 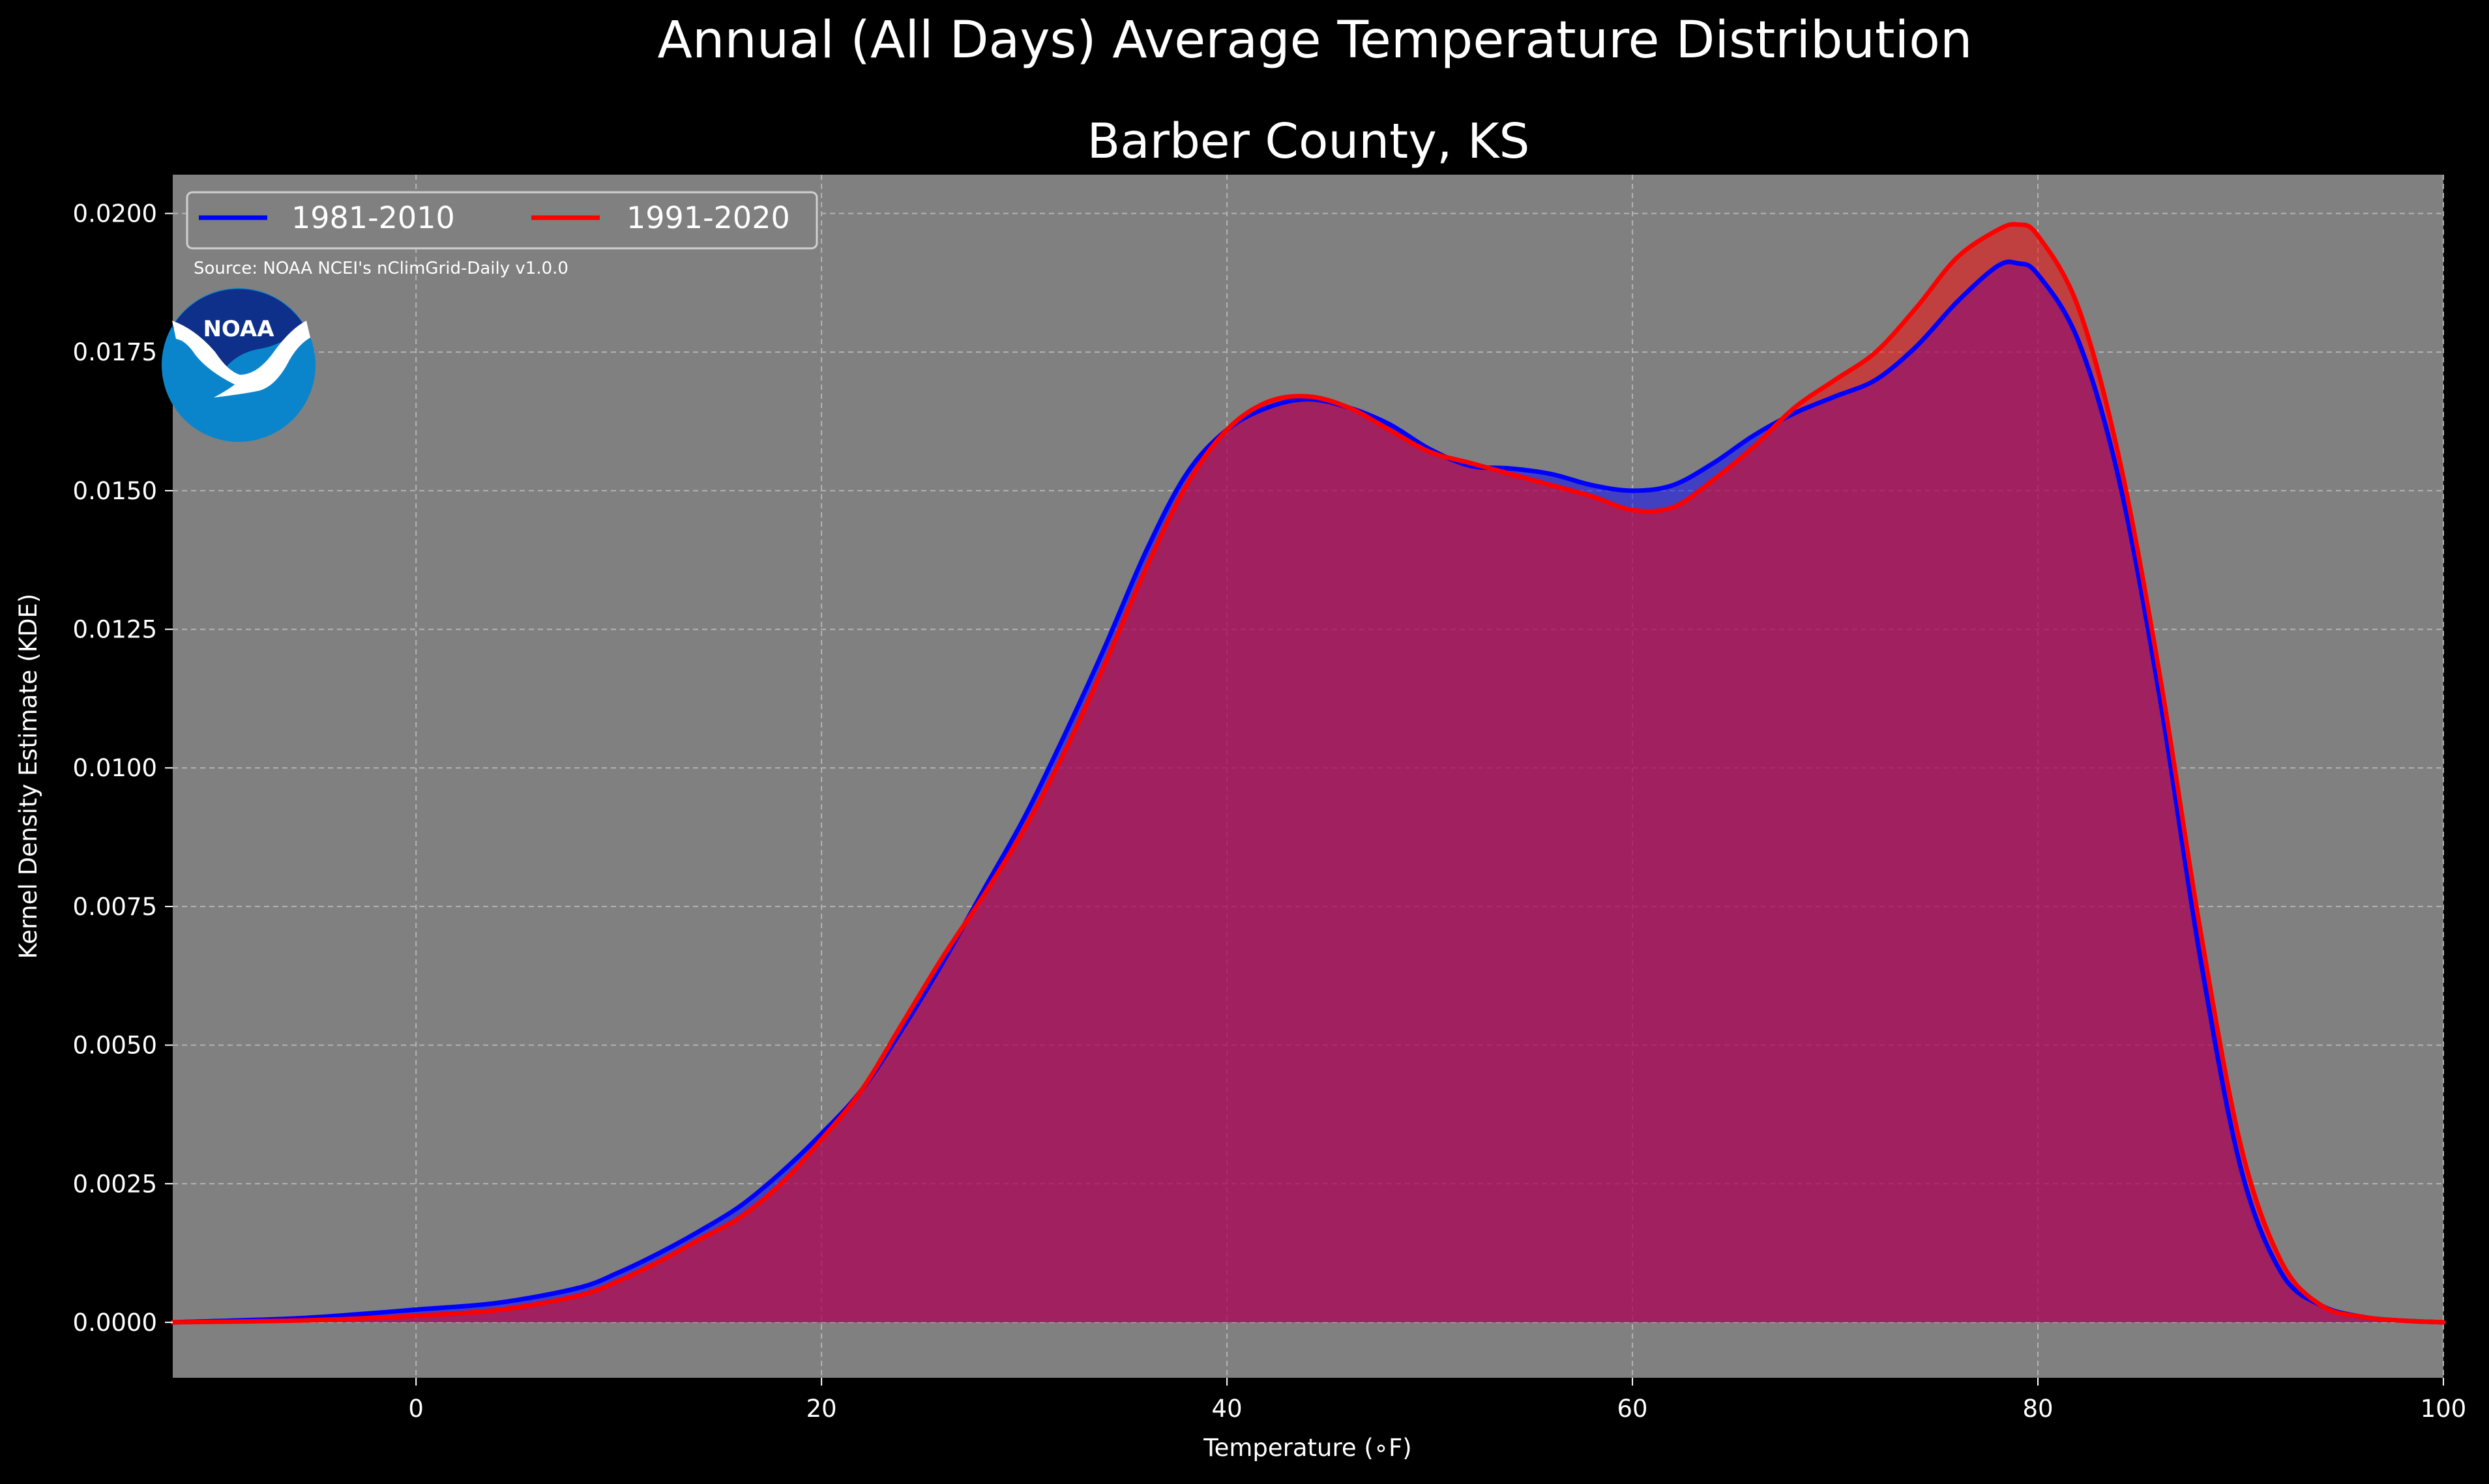 I want to click on noaa-logo-bird, so click(x=241, y=359).